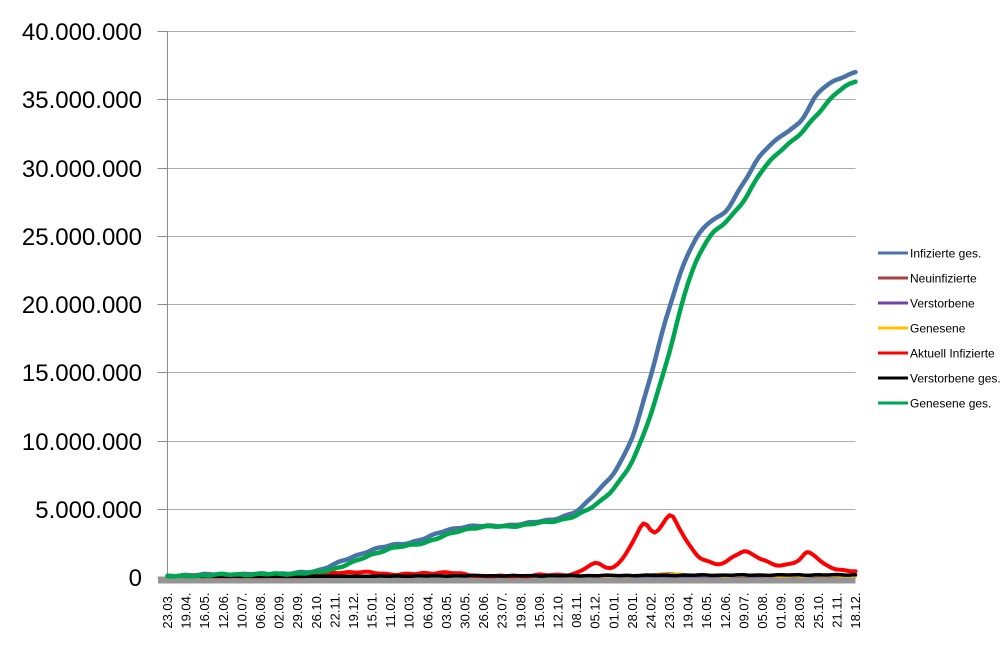  I want to click on x-axis-label: 28.01., so click(632, 611).